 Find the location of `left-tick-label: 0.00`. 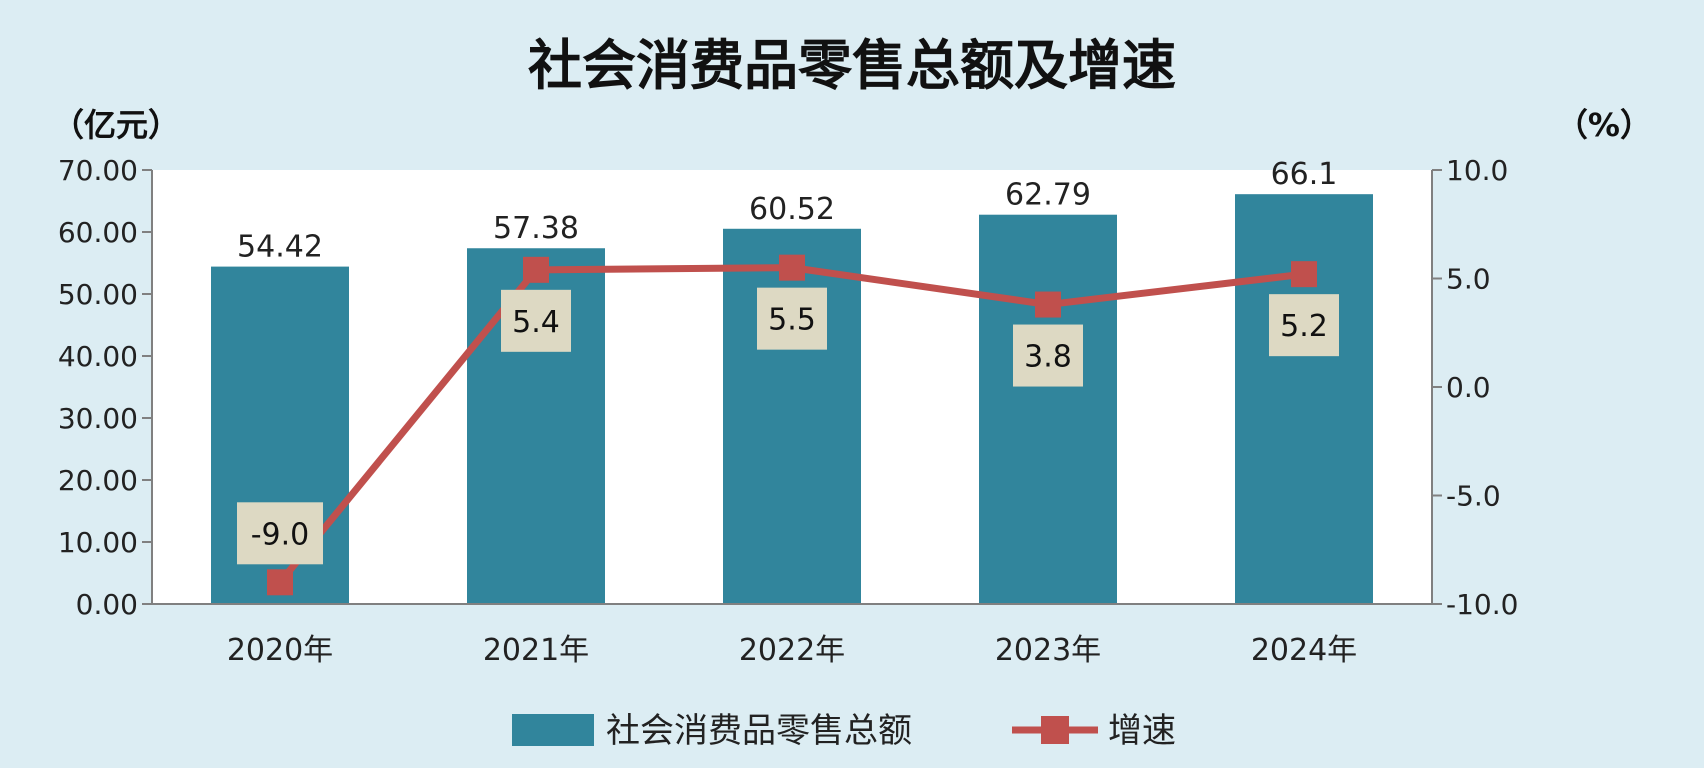

left-tick-label: 0.00 is located at coordinates (107, 604).